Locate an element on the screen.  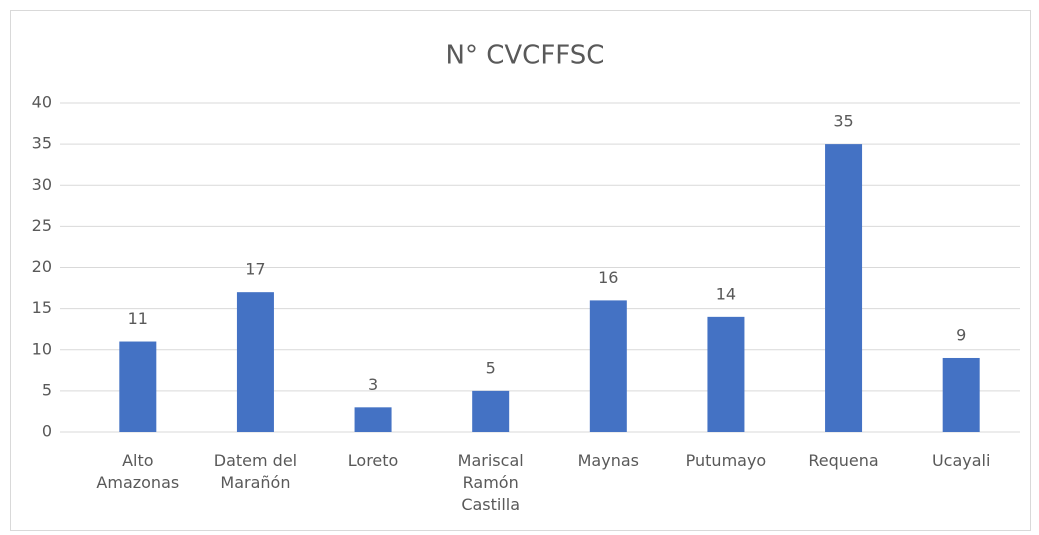
y-tick-label: 35 is located at coordinates (42, 143).